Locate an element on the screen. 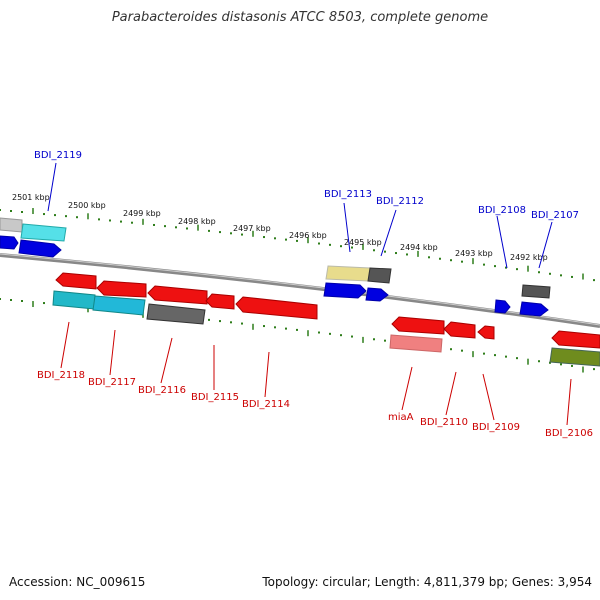 This screenshot has width=600, height=600. scale-label: 2499 kbp is located at coordinates (142, 213).